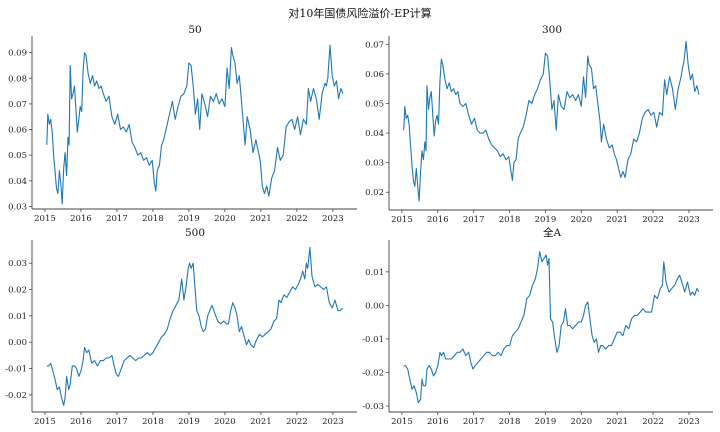 This screenshot has width=720, height=432. What do you see at coordinates (195, 233) in the screenshot?
I see `panel-title: 500` at bounding box center [195, 233].